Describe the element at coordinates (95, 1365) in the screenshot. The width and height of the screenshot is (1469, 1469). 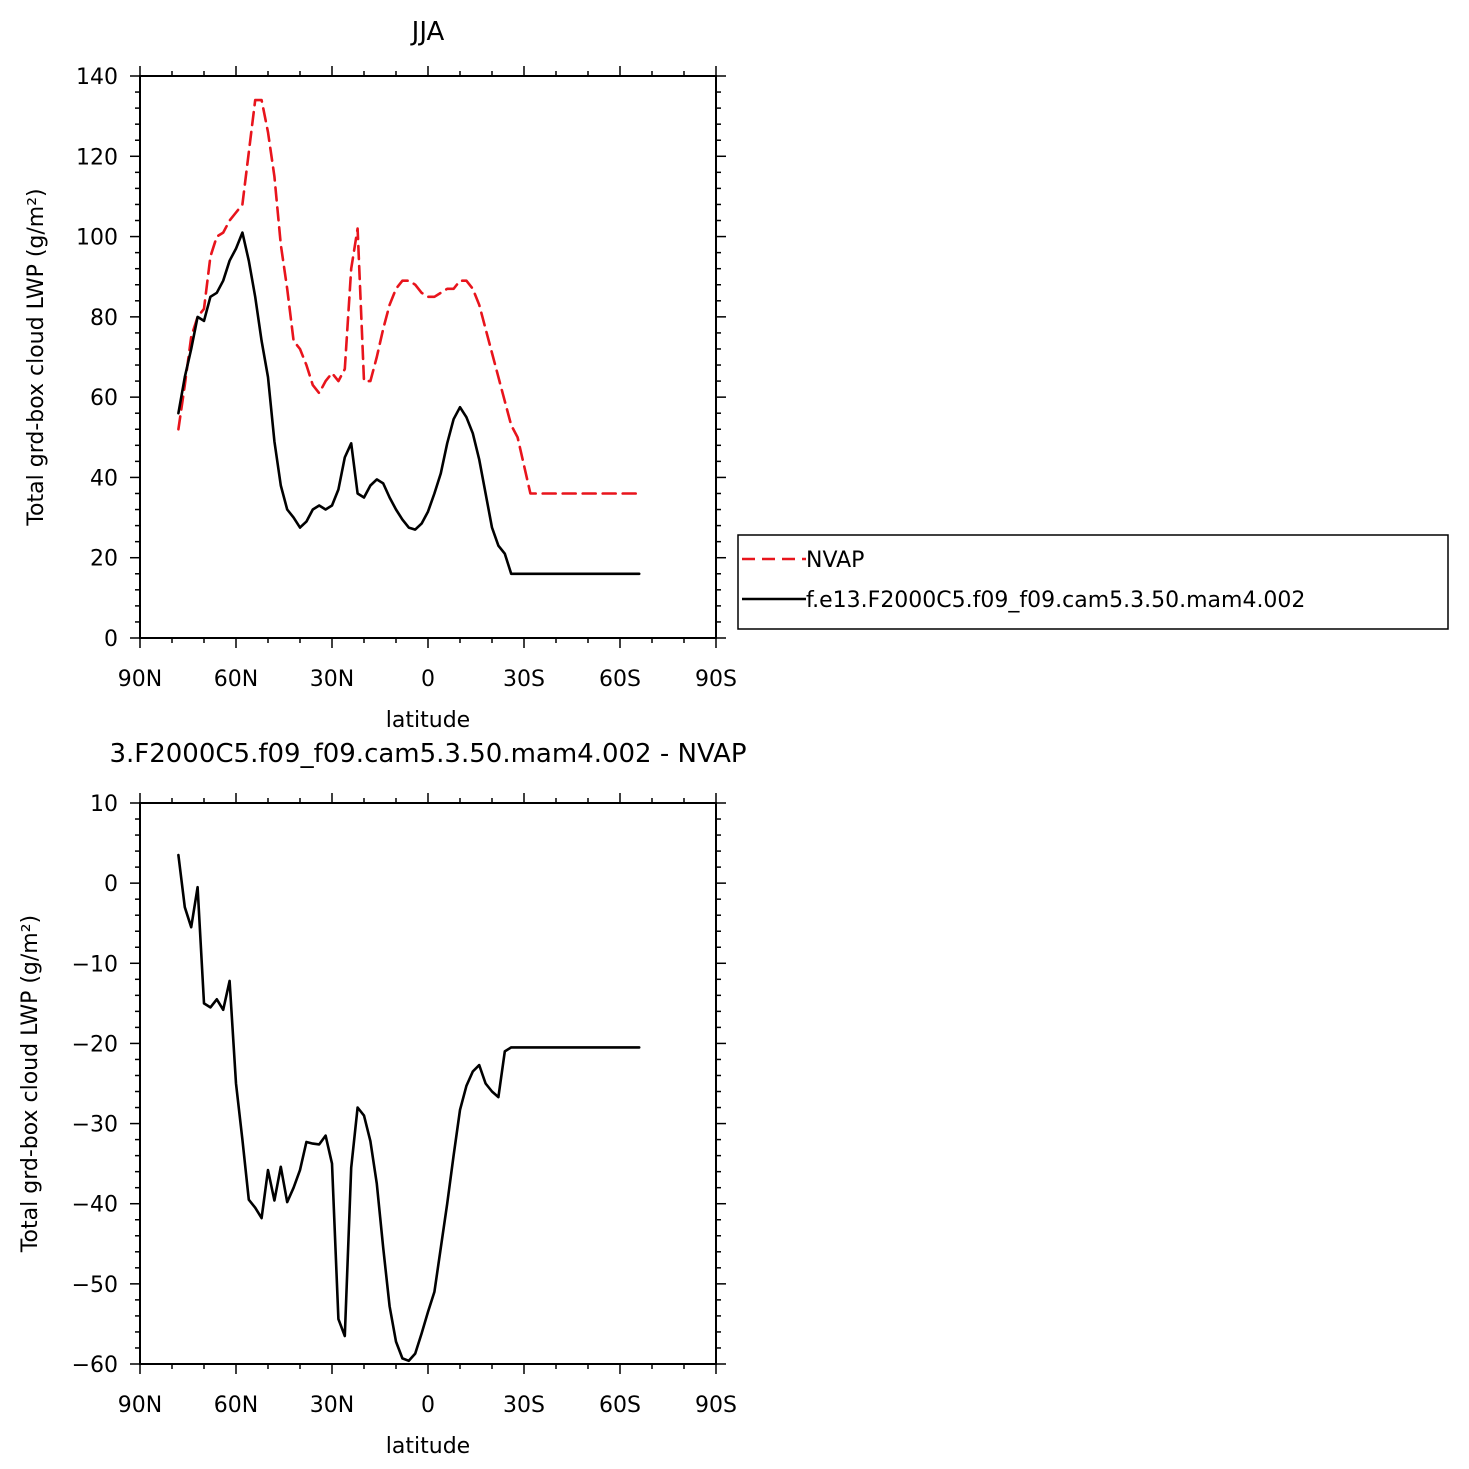
I see `y-tick-label: −60` at that location.